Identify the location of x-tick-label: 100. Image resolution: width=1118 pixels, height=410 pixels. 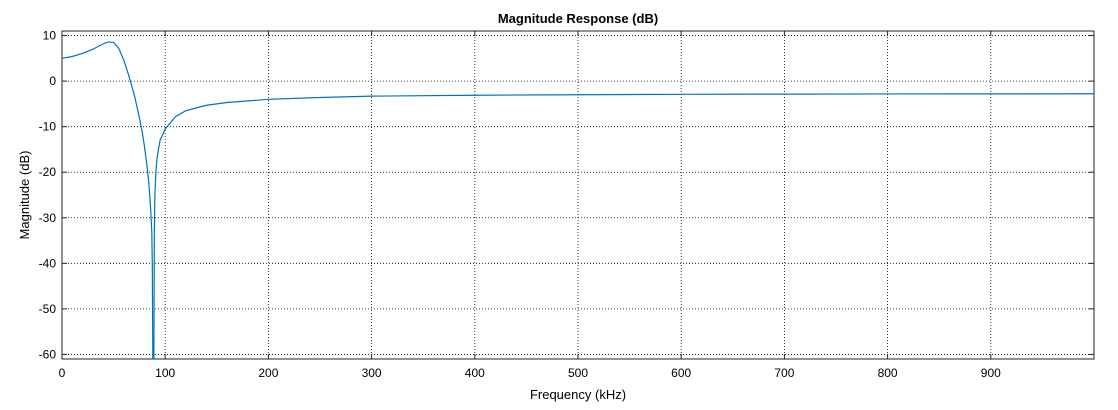
(165, 373).